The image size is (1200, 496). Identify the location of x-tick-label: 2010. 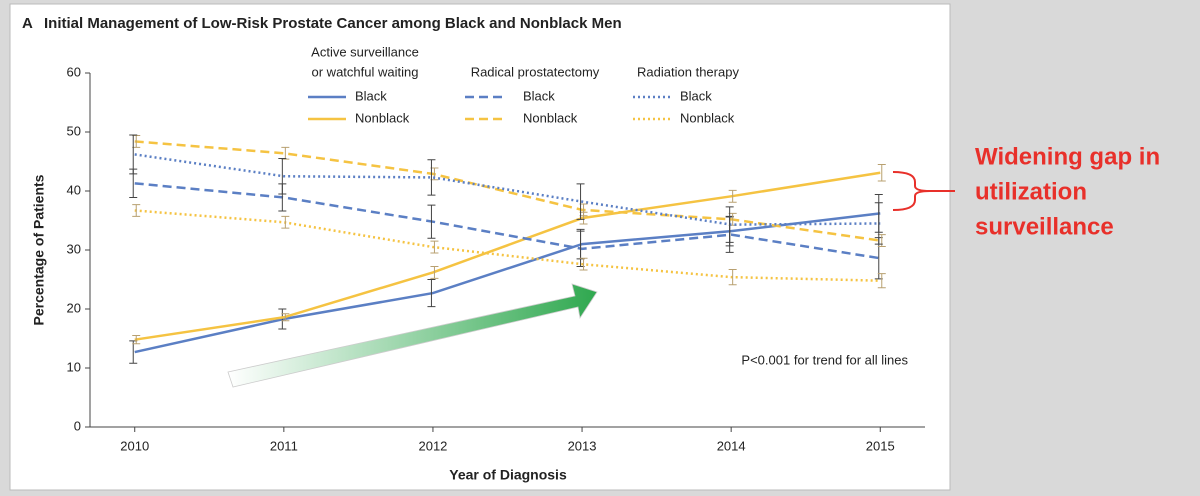
(134, 445).